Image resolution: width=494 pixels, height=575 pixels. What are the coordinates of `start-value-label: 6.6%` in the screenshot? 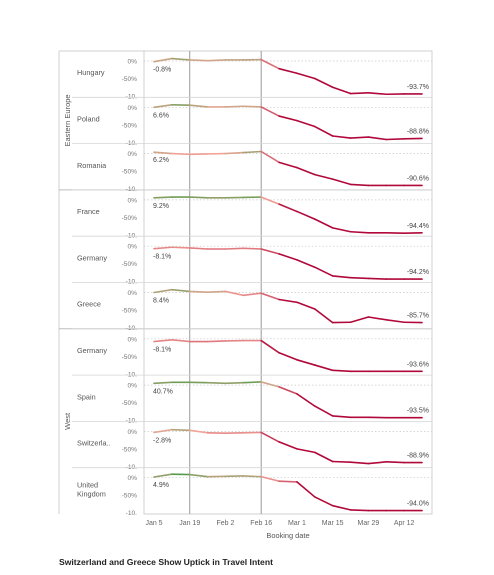 It's located at (161, 115).